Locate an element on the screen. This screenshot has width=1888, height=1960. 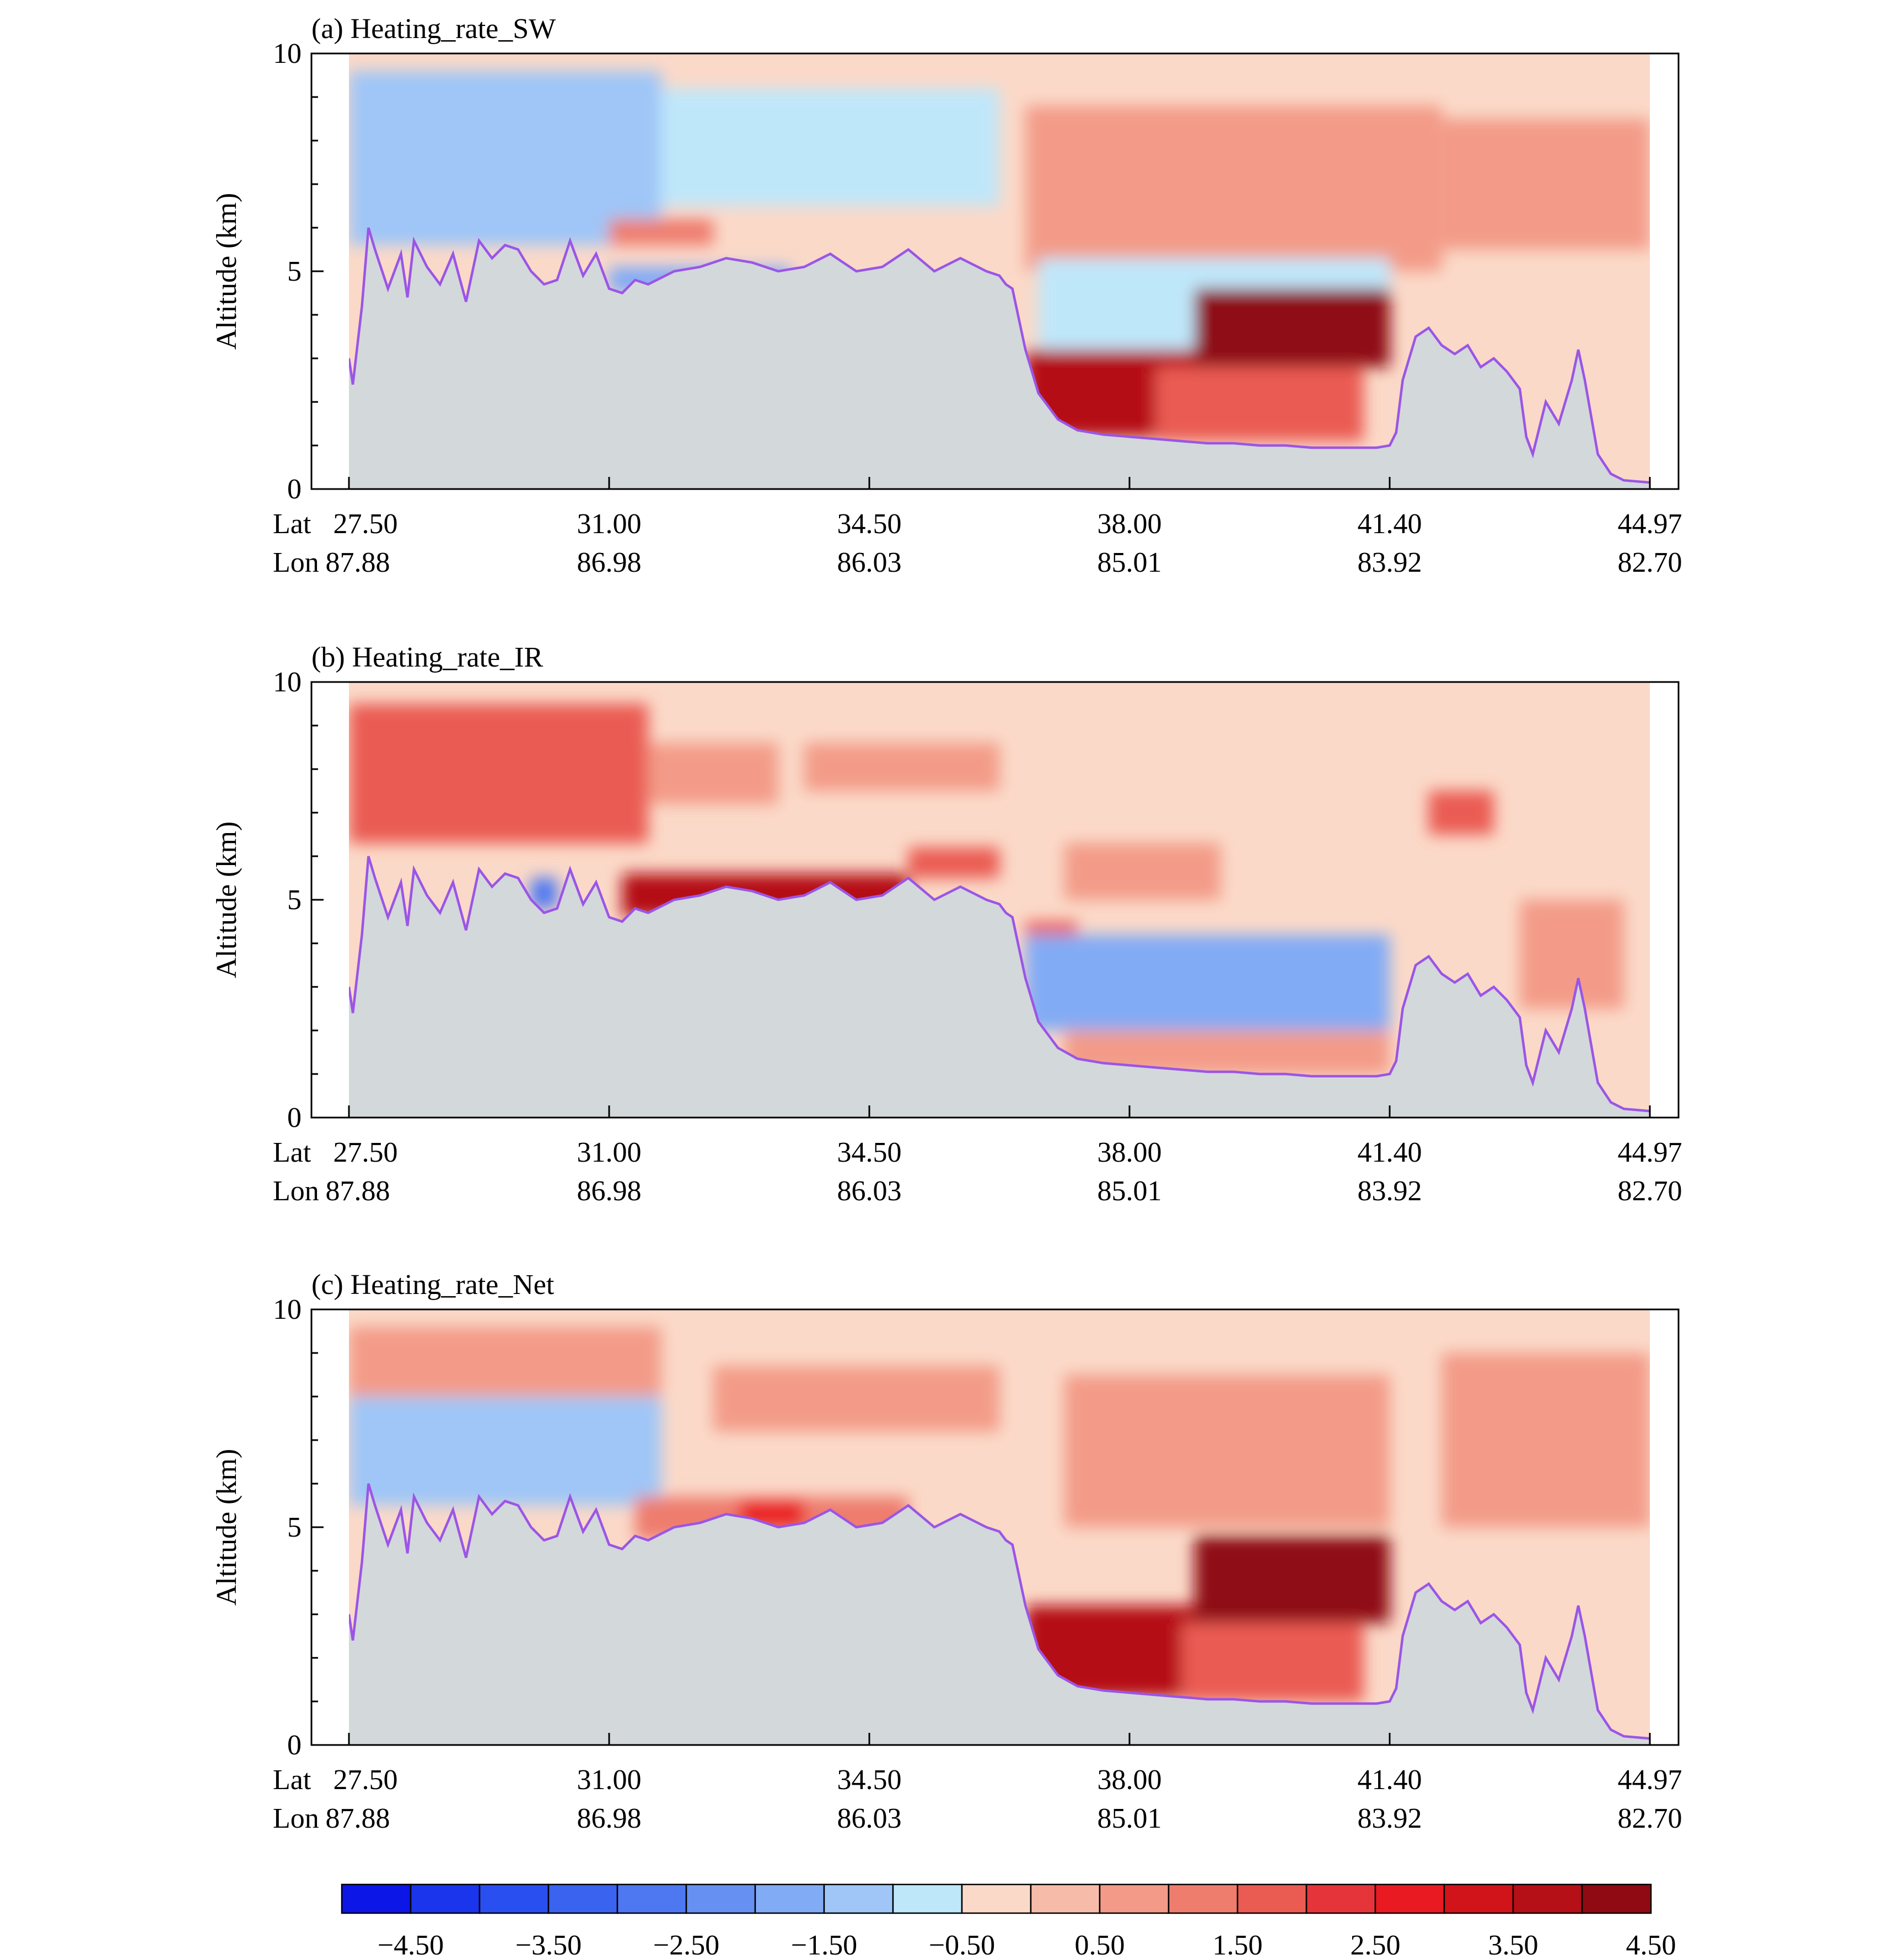
colorbar-label: 4.50 is located at coordinates (1651, 1945).